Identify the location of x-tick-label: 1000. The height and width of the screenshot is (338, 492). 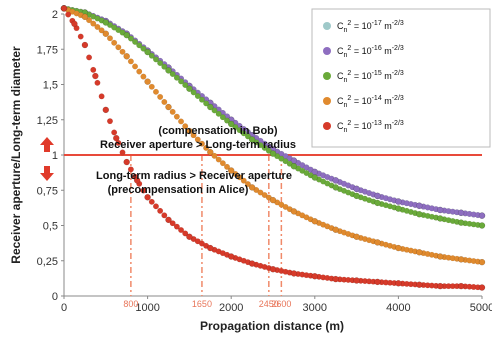
(147, 308).